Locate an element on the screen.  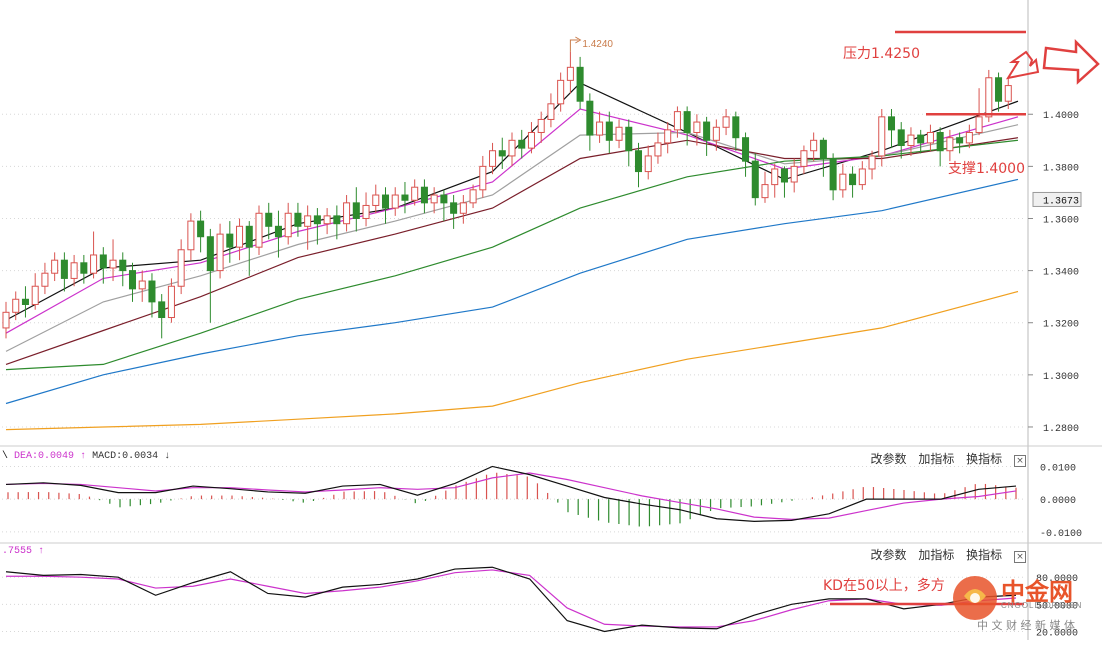
macd-plot is located at coordinates (511, 496).